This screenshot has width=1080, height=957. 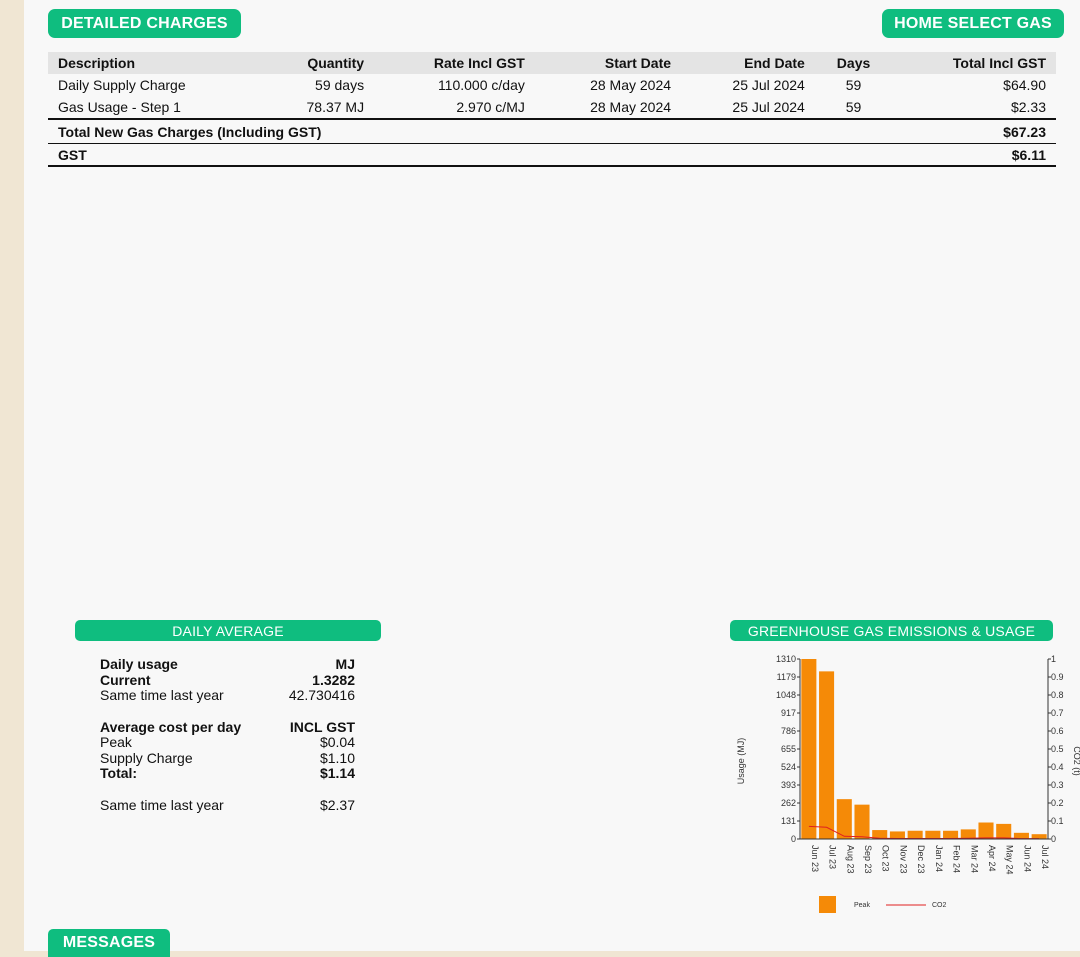 What do you see at coordinates (155, 63) in the screenshot?
I see `col-description: Description` at bounding box center [155, 63].